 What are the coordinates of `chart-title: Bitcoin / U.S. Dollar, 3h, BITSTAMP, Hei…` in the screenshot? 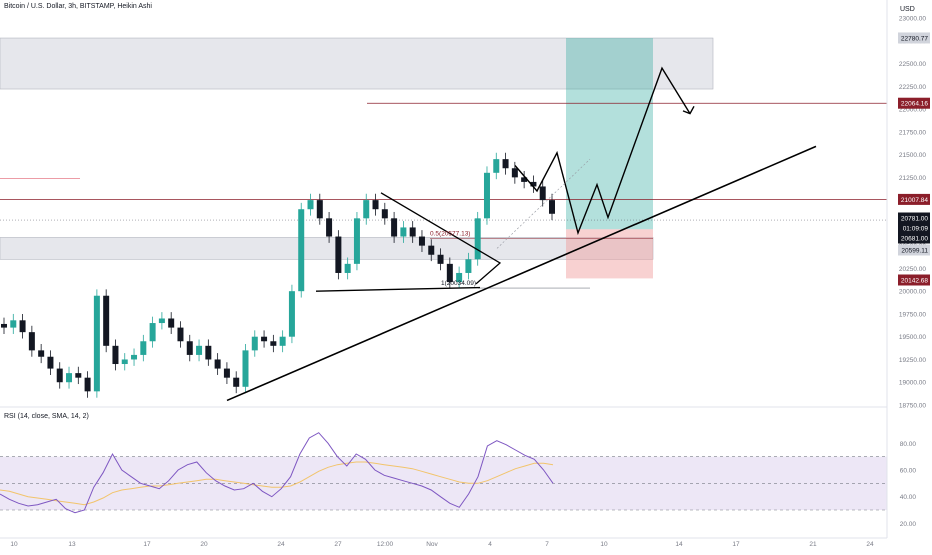 It's located at (78, 6).